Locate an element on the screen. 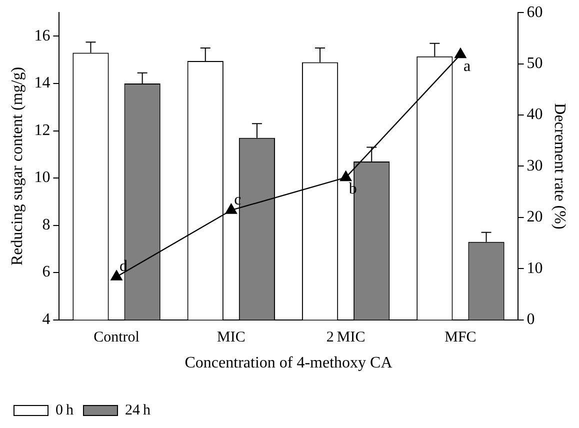  y2-tick-label: 0 is located at coordinates (530, 319).